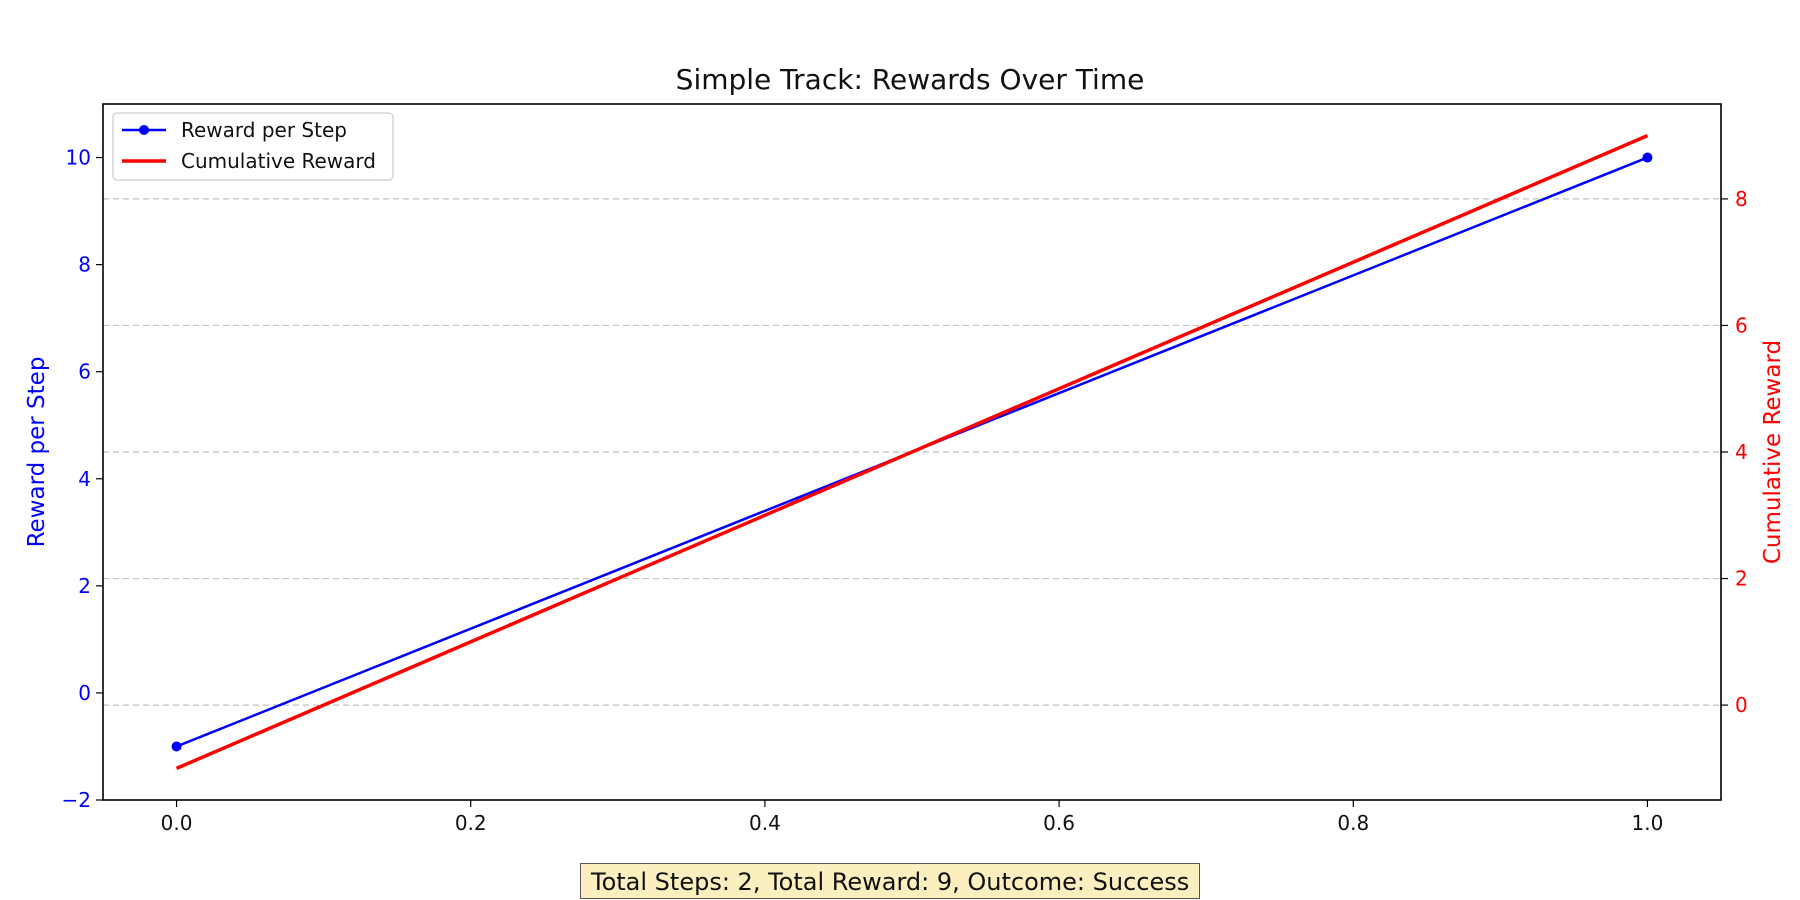 Image resolution: width=1800 pixels, height=900 pixels. What do you see at coordinates (84, 265) in the screenshot?
I see `y-tick-label-left: 8` at bounding box center [84, 265].